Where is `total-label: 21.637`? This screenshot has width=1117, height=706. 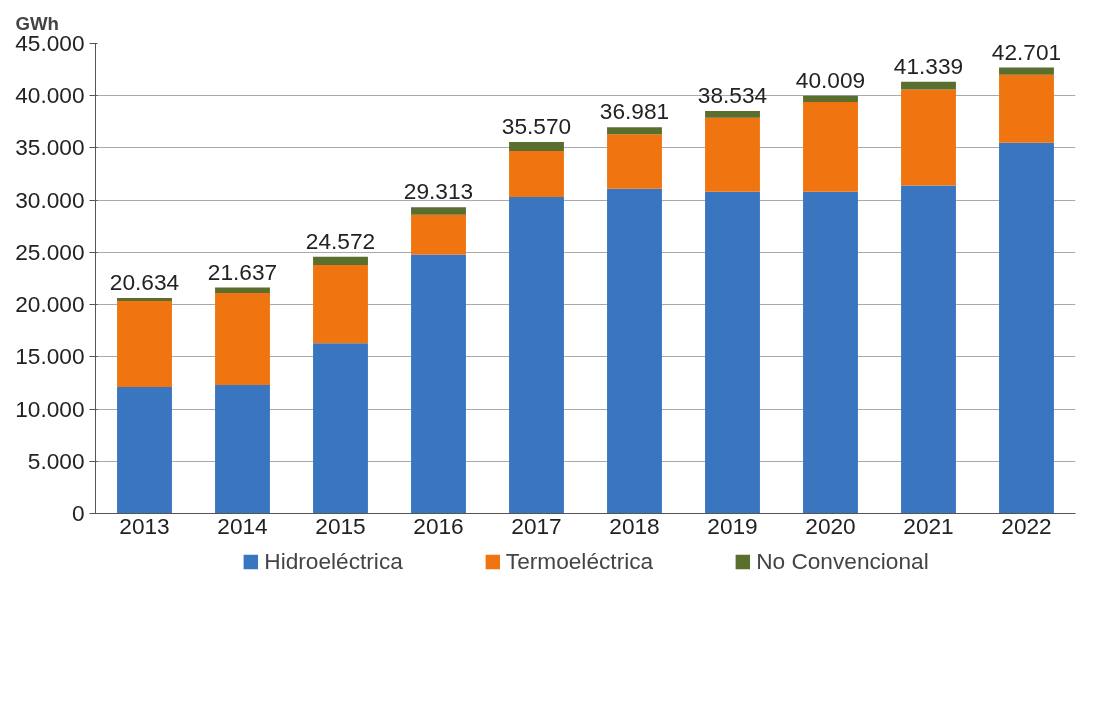 total-label: 21.637 is located at coordinates (242, 271).